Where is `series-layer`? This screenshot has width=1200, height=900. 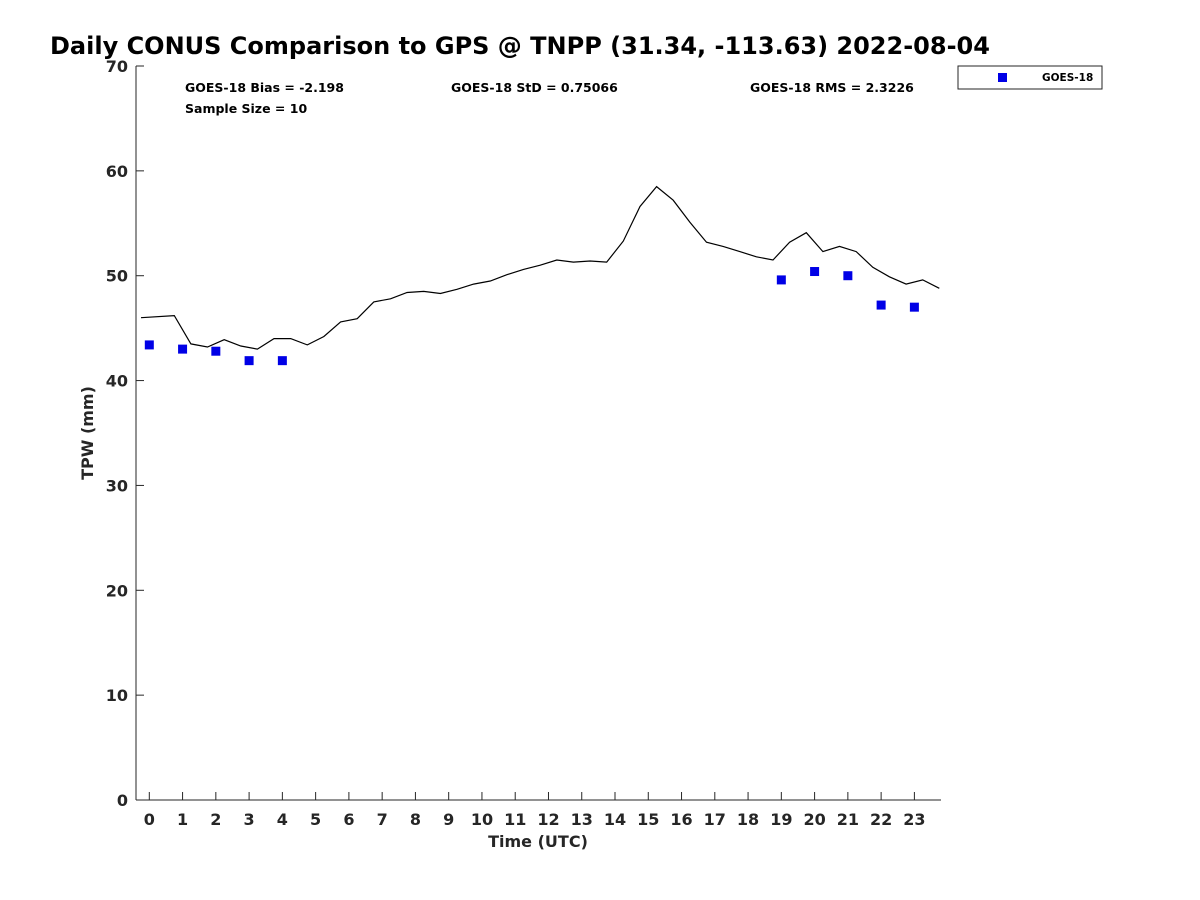 series-layer is located at coordinates (540, 275).